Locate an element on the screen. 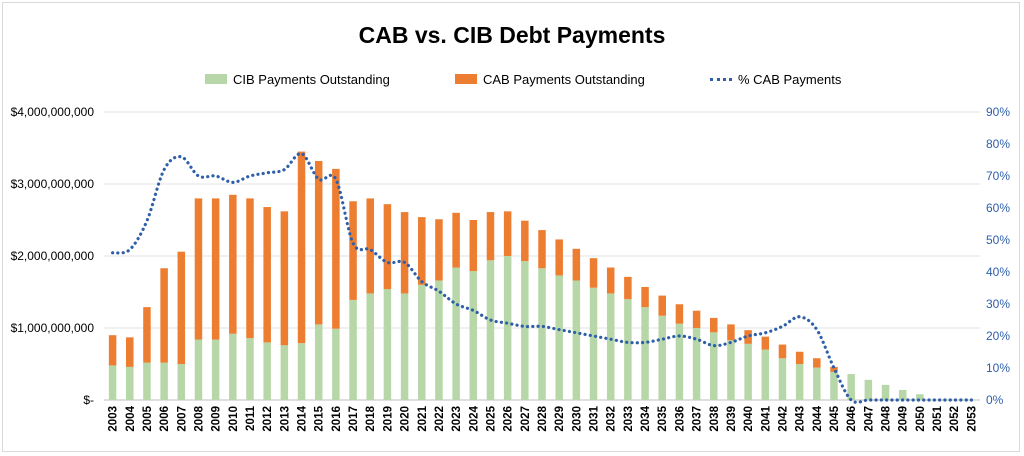 This screenshot has width=1024, height=456. x-tick-label: 2026 is located at coordinates (509, 419).